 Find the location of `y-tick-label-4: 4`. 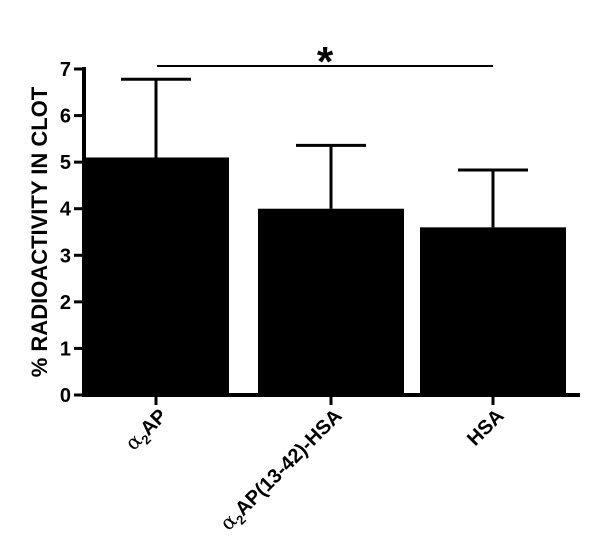

y-tick-label-4: 4 is located at coordinates (66, 210).